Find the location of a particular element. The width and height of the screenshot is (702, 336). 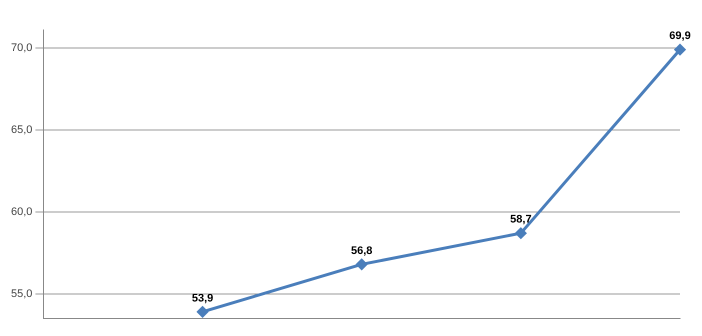

data-label: 69,9 is located at coordinates (680, 36).